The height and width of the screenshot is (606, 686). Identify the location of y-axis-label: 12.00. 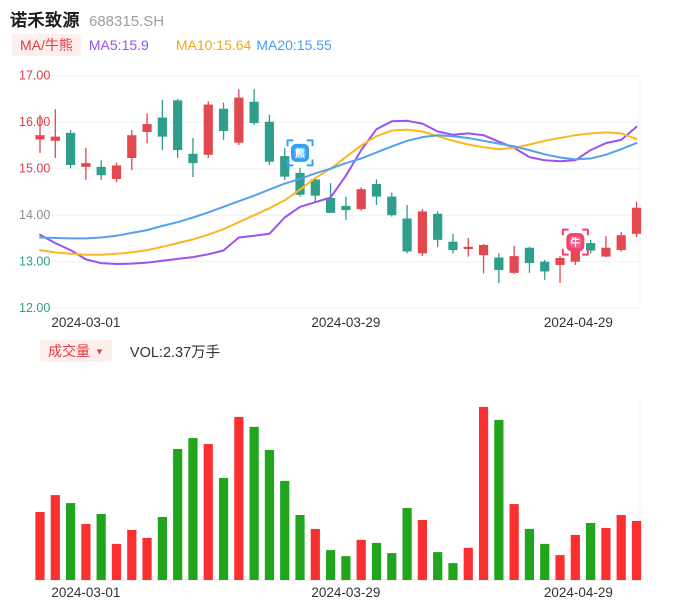
(34, 308).